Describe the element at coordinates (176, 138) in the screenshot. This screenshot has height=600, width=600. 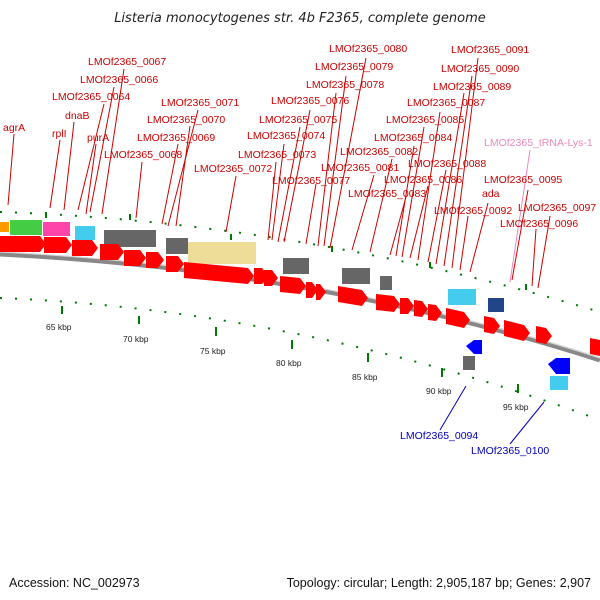
I see `gene-label: LMOf2365_0069` at that location.